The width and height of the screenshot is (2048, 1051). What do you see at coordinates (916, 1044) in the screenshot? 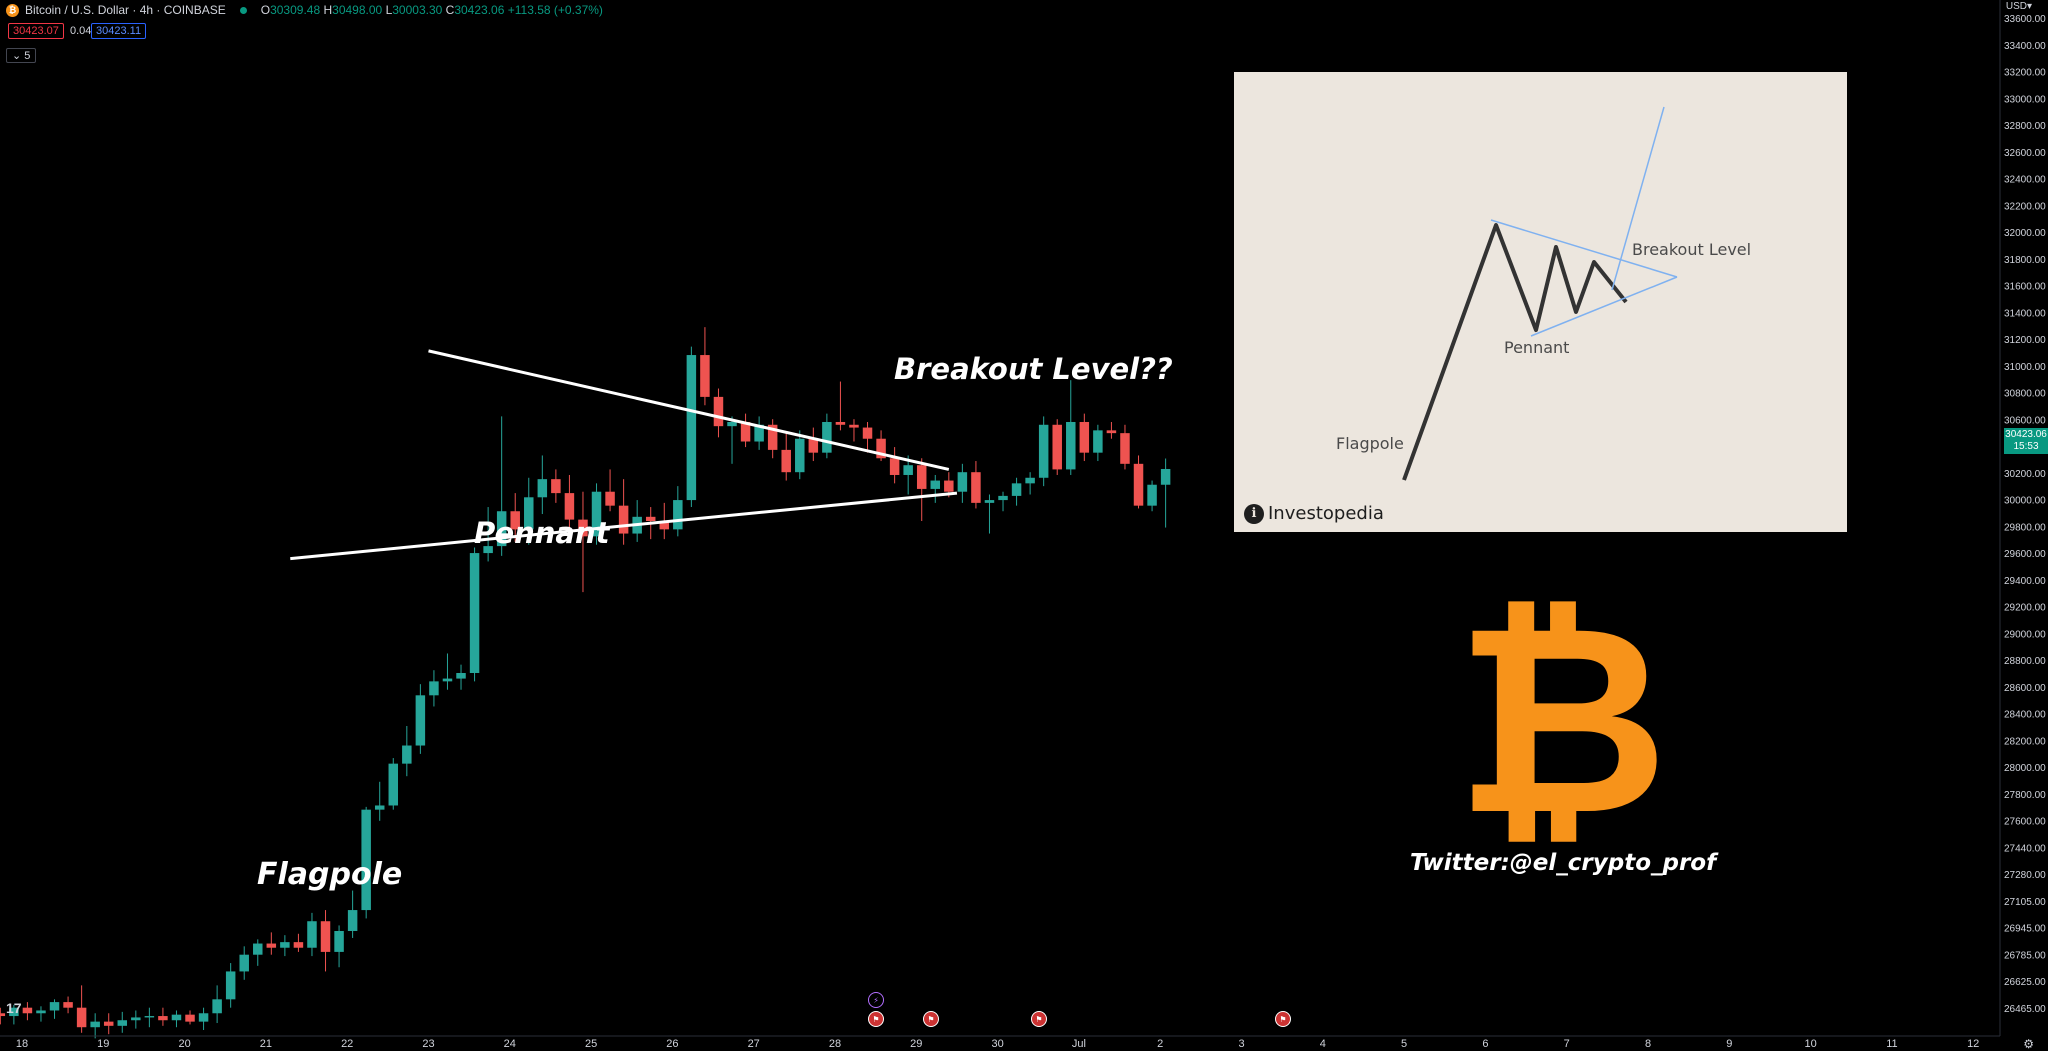
I see `time-tick-label: 29` at bounding box center [916, 1044].